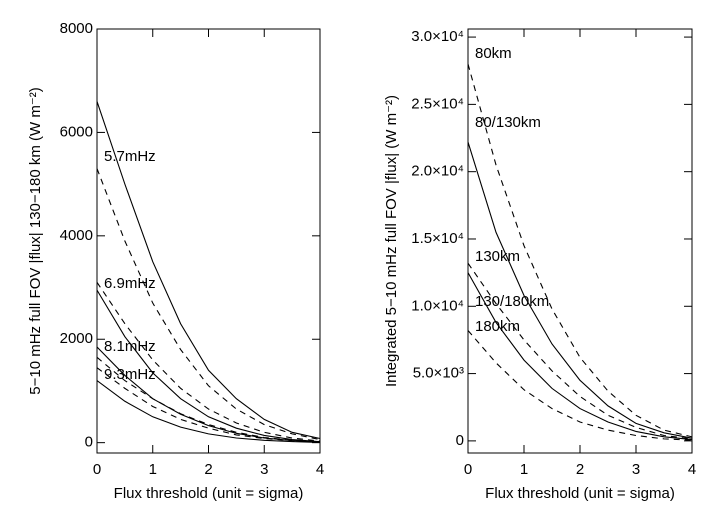 The width and height of the screenshot is (728, 509). I want to click on y-tick-label: 4000, so click(76, 235).